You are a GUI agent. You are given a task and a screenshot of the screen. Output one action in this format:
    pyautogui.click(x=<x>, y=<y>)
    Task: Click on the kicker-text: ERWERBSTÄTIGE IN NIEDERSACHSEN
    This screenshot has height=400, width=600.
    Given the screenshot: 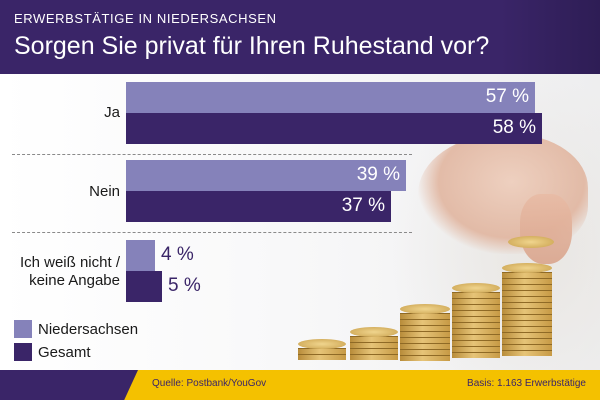 What is the action you would take?
    pyautogui.click(x=145, y=18)
    